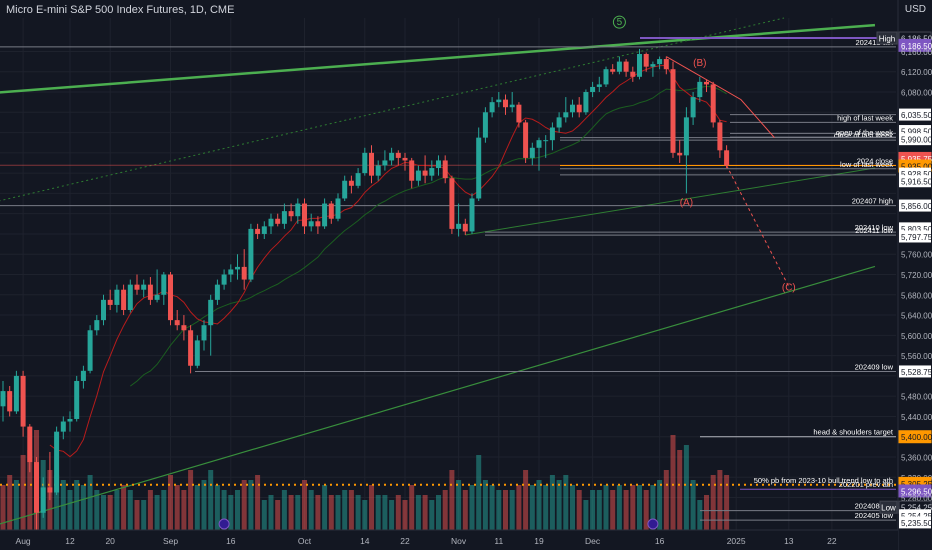 The width and height of the screenshot is (932, 550). I want to click on axis-tag-prefix: Low, so click(888, 508).